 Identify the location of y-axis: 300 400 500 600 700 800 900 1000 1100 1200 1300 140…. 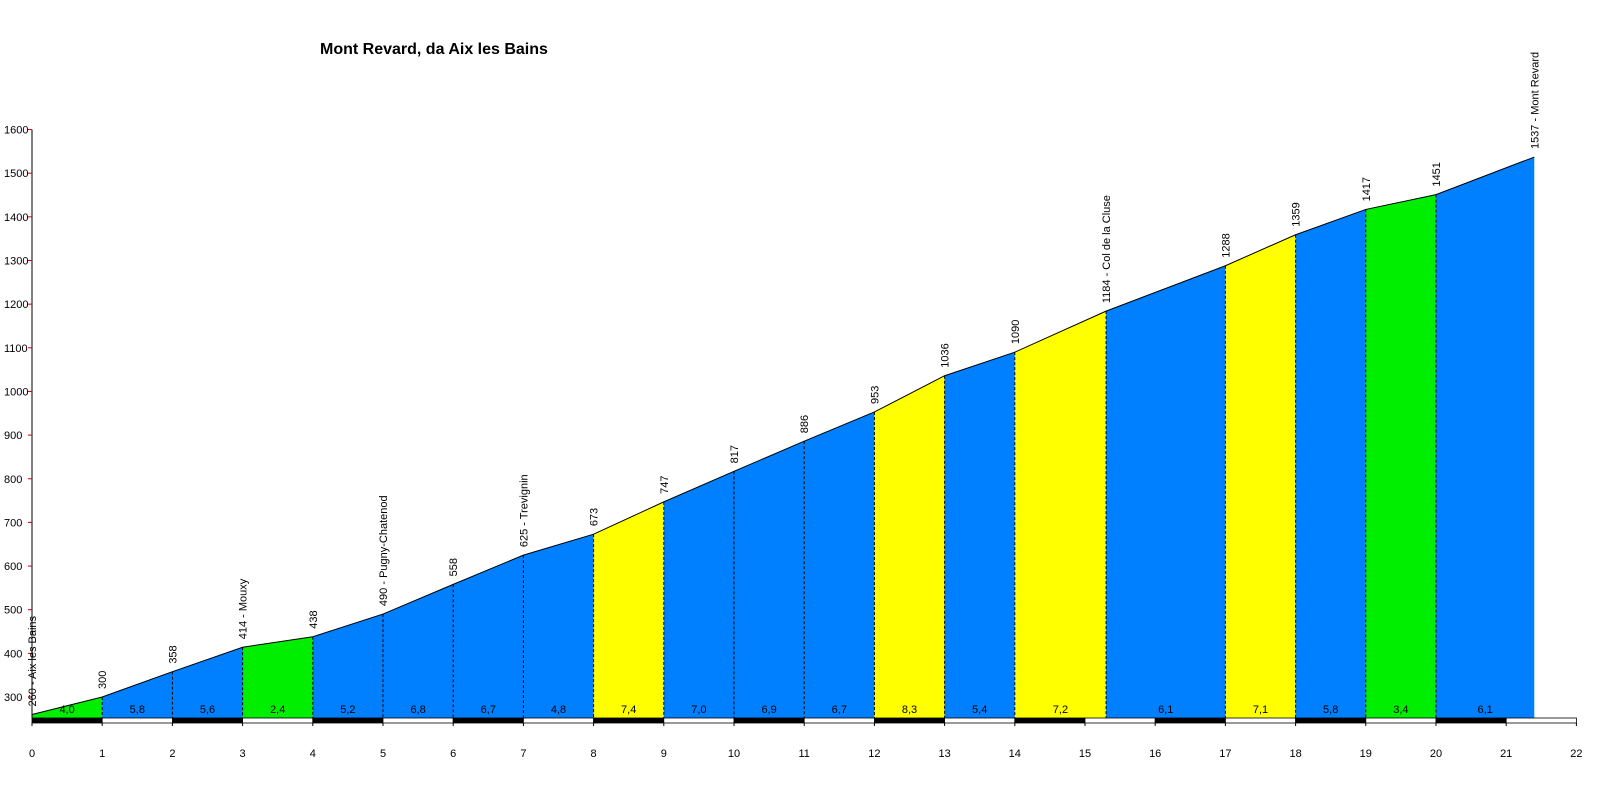
(18, 421).